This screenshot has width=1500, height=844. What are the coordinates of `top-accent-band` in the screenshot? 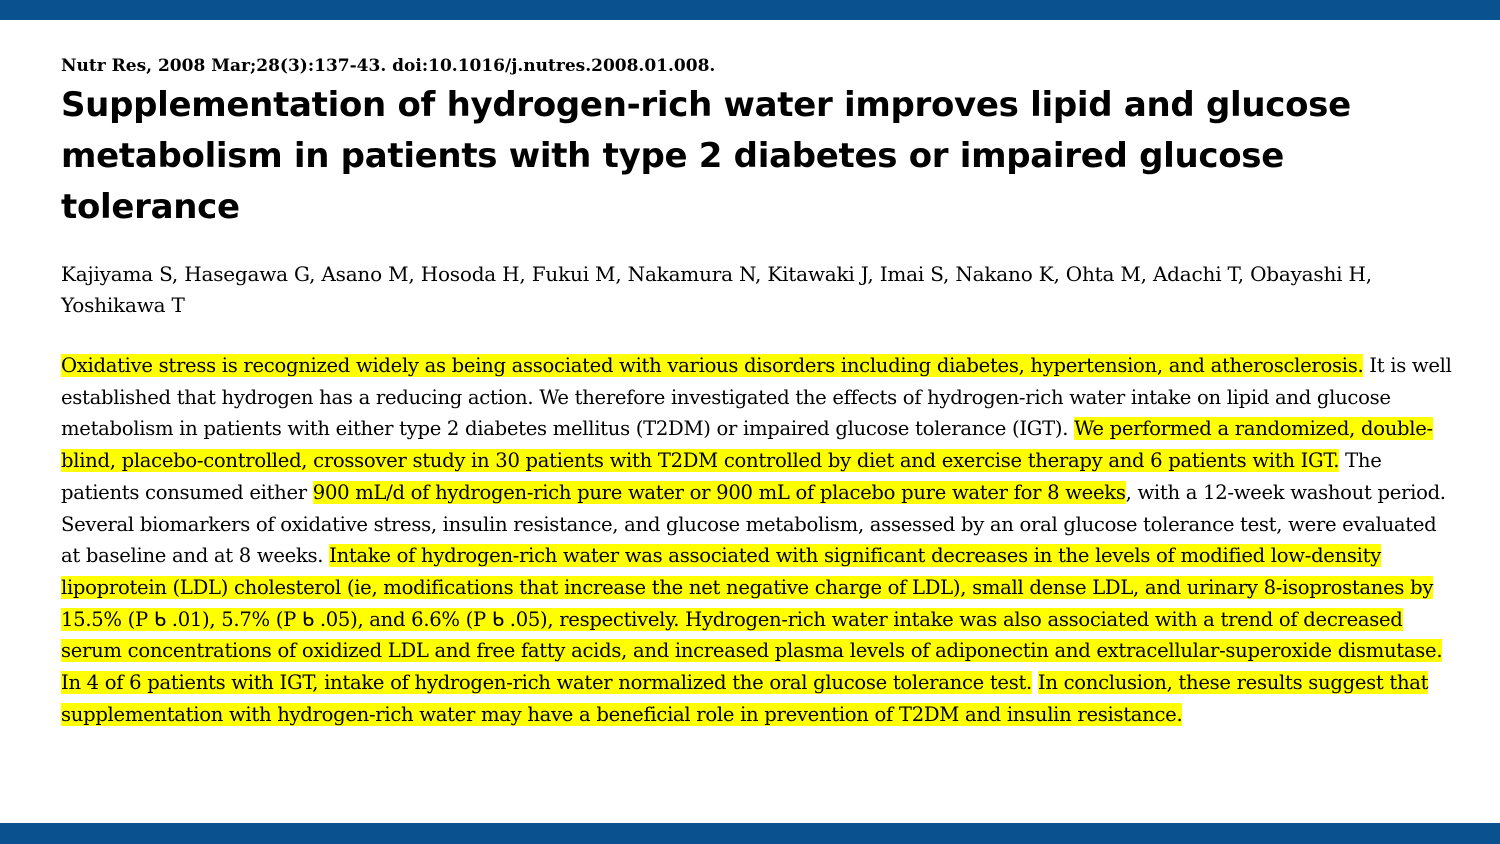 It's located at (750, 10).